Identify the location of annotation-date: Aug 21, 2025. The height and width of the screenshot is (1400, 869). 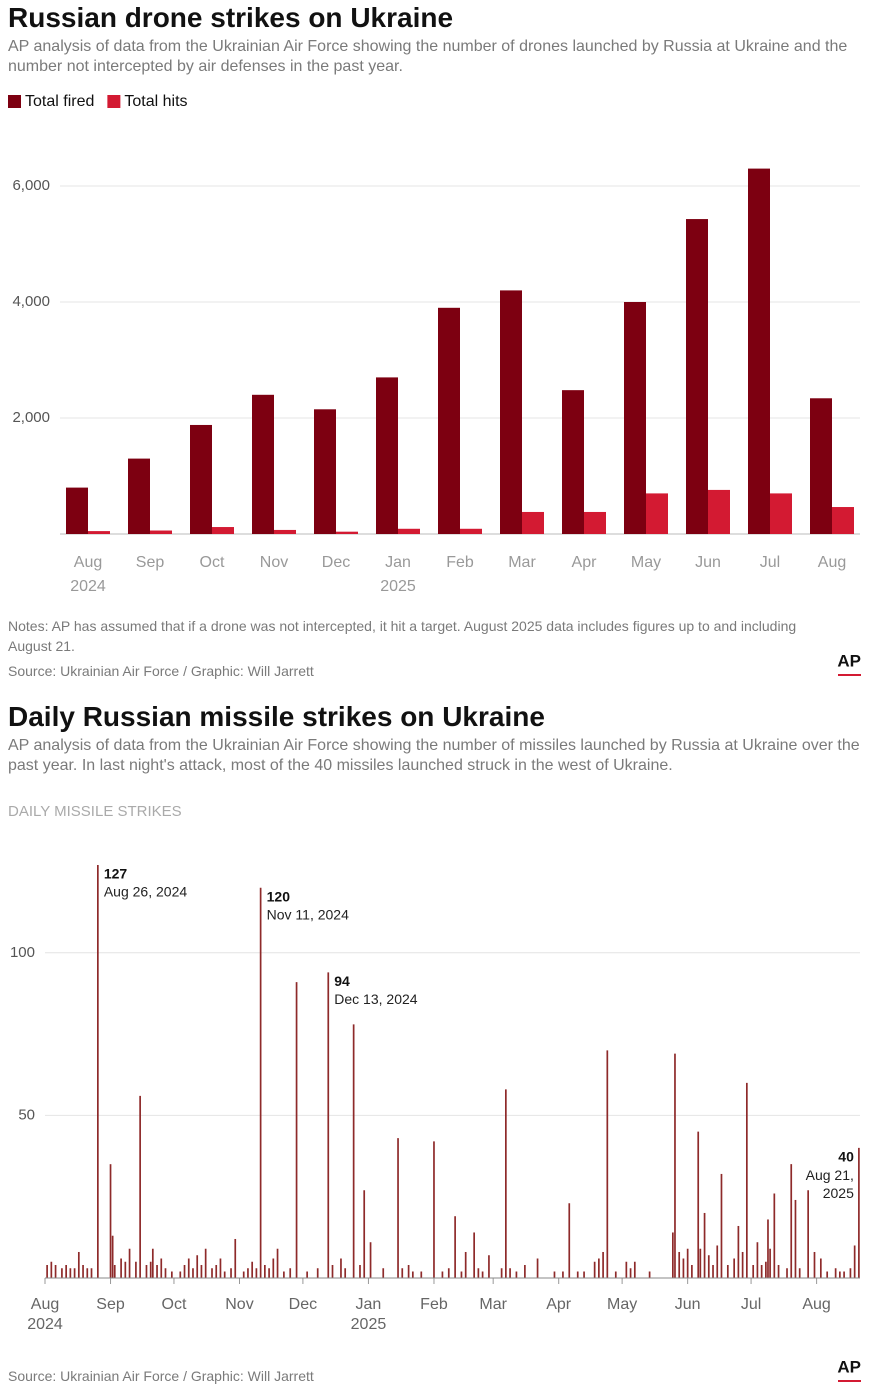
(830, 1184).